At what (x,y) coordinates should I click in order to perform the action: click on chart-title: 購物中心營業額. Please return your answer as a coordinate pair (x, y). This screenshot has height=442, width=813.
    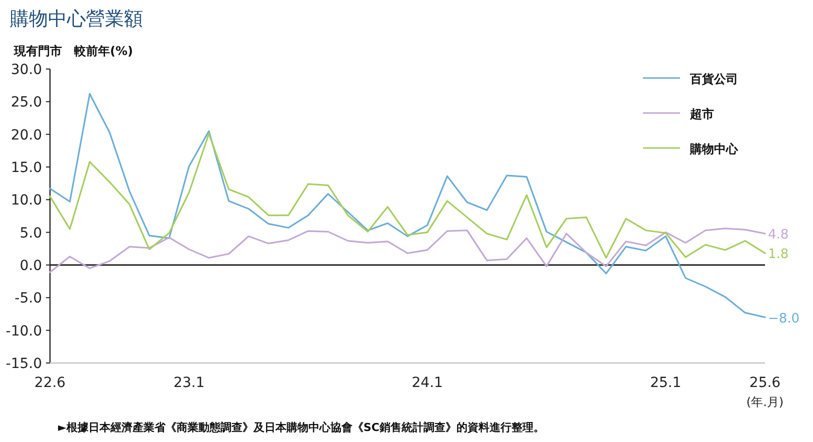
    Looking at the image, I should click on (76, 19).